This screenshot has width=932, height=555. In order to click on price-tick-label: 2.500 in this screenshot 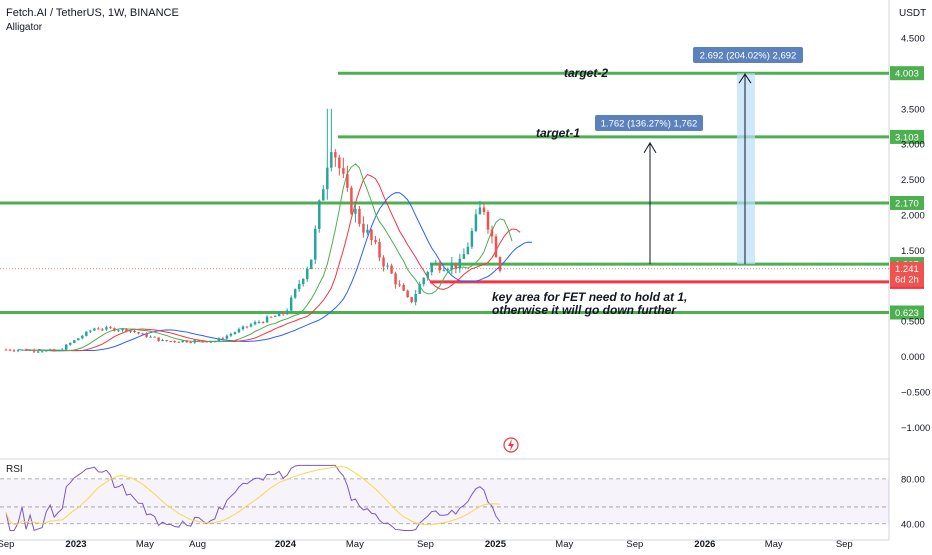, I will do `click(913, 180)`.